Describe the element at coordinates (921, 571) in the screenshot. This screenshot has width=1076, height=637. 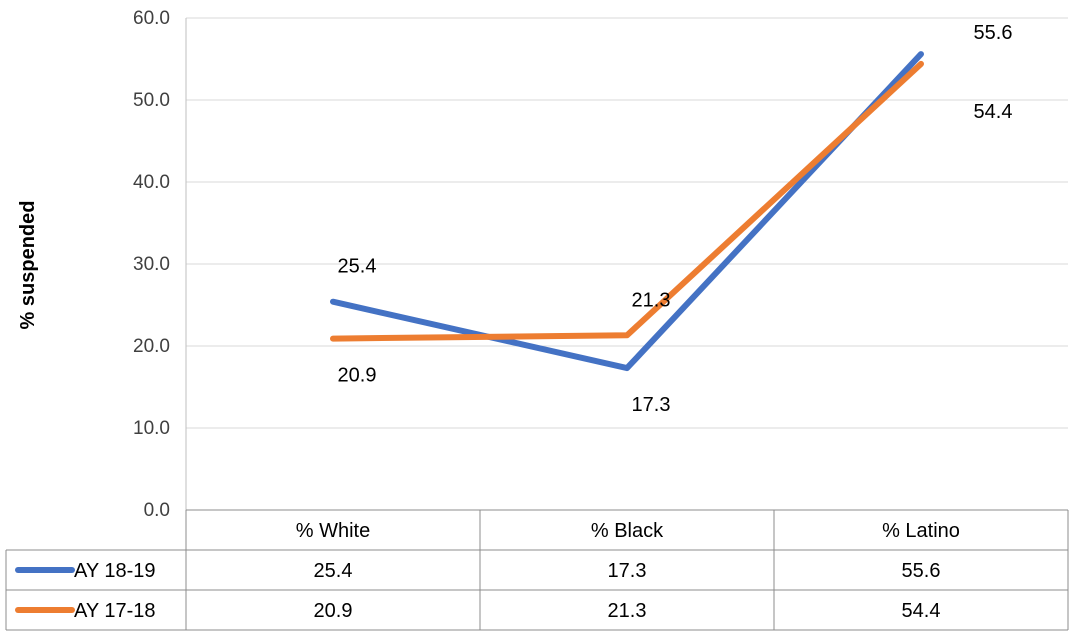
I see `table-cell: 55.6` at that location.